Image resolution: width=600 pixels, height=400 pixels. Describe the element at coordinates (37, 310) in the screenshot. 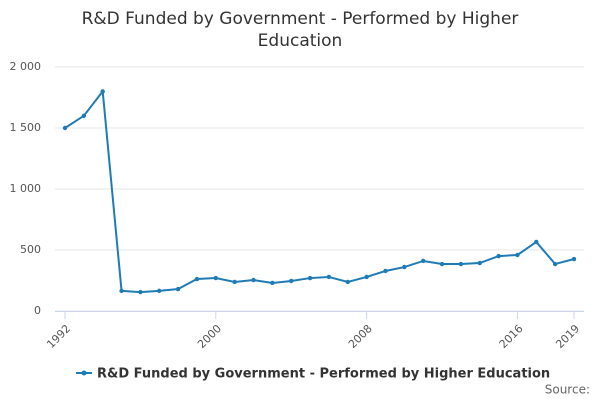

I see `y-tick-label: 0` at that location.